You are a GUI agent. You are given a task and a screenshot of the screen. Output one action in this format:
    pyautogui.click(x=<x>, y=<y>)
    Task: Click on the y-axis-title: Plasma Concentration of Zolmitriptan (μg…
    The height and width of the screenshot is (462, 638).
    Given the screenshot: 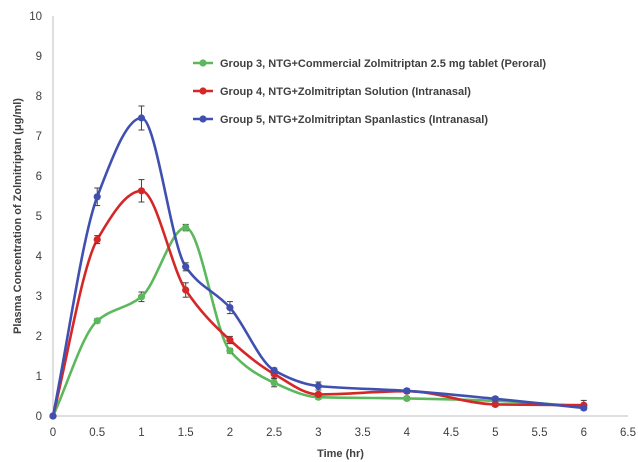 What is the action you would take?
    pyautogui.click(x=18, y=216)
    